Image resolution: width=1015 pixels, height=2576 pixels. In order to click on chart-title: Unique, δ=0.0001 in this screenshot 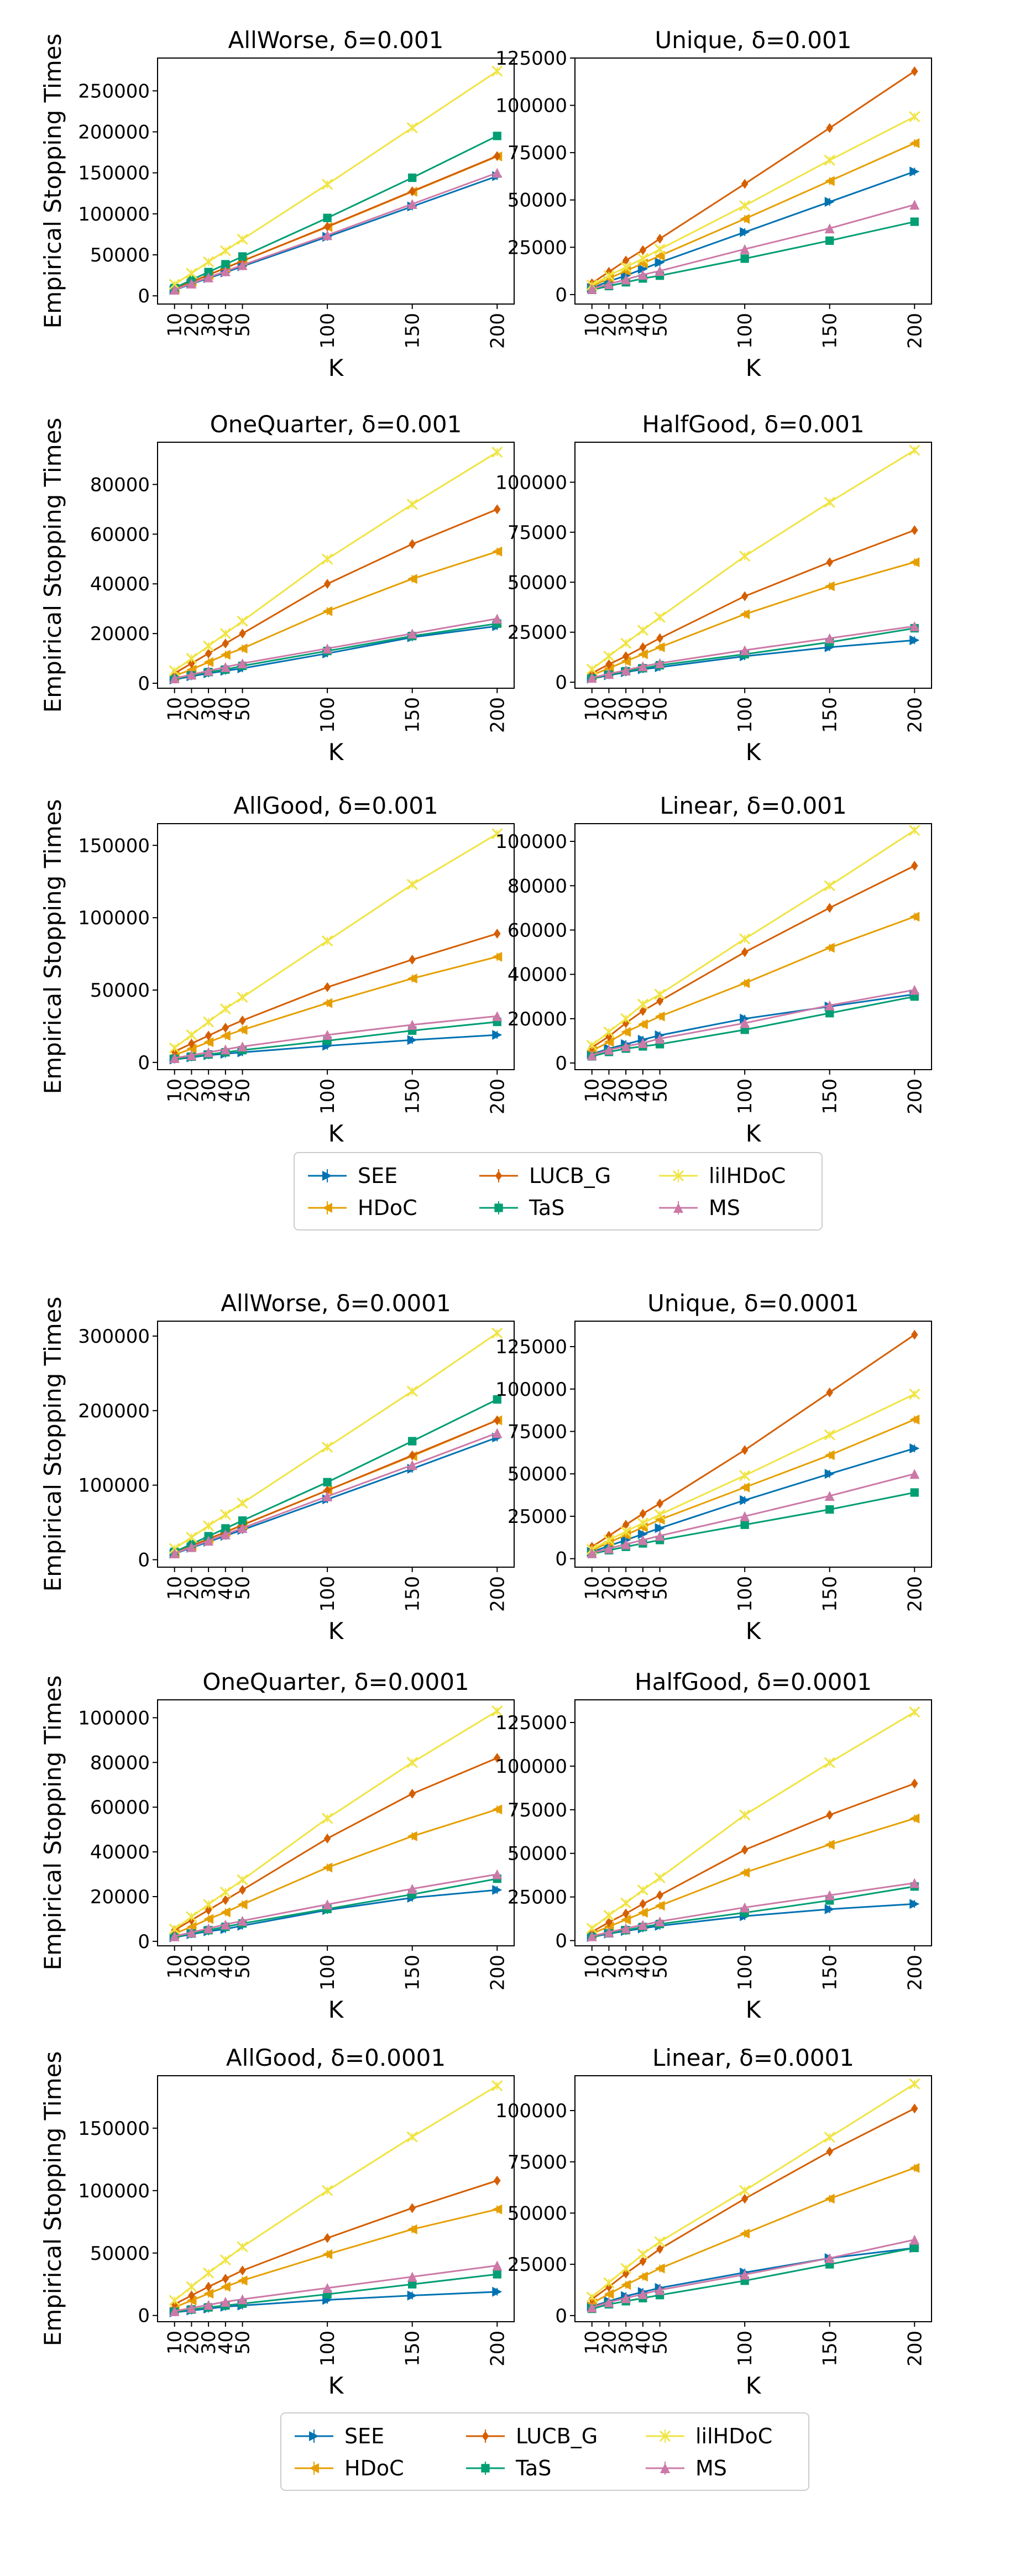, I will do `click(753, 1303)`.